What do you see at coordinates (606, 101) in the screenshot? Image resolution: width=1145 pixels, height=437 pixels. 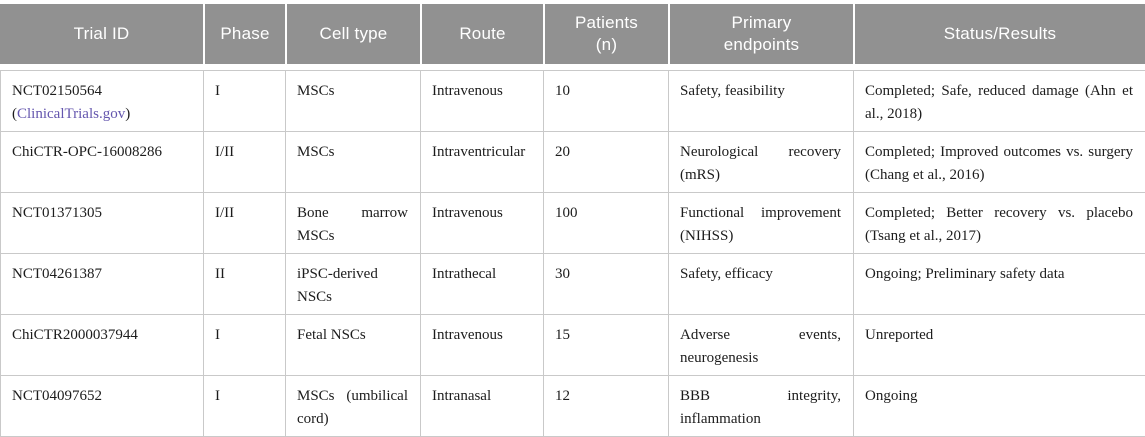 I see `cell-patients: 10` at bounding box center [606, 101].